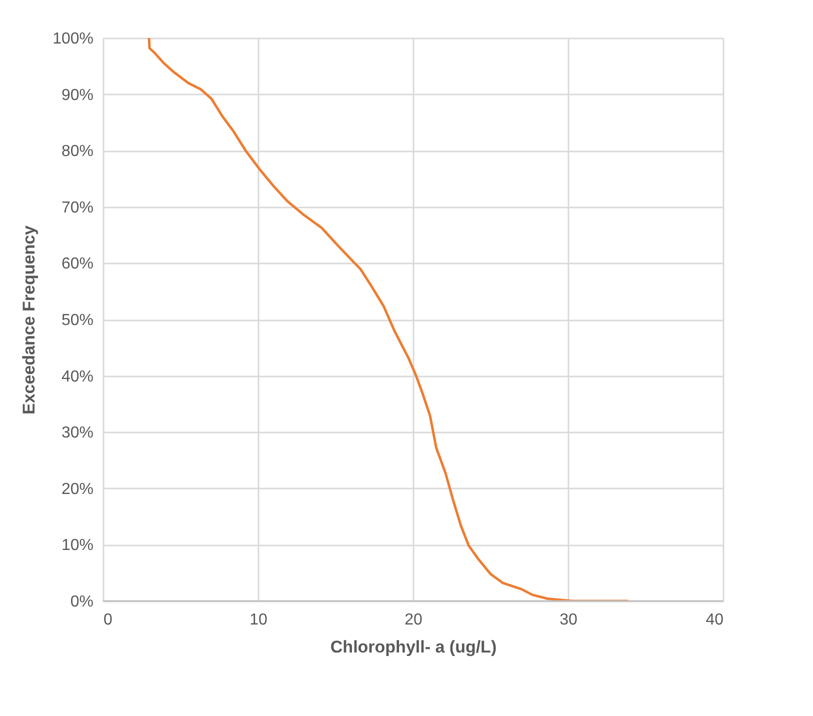  I want to click on y-tick-label: 80%, so click(77, 151).